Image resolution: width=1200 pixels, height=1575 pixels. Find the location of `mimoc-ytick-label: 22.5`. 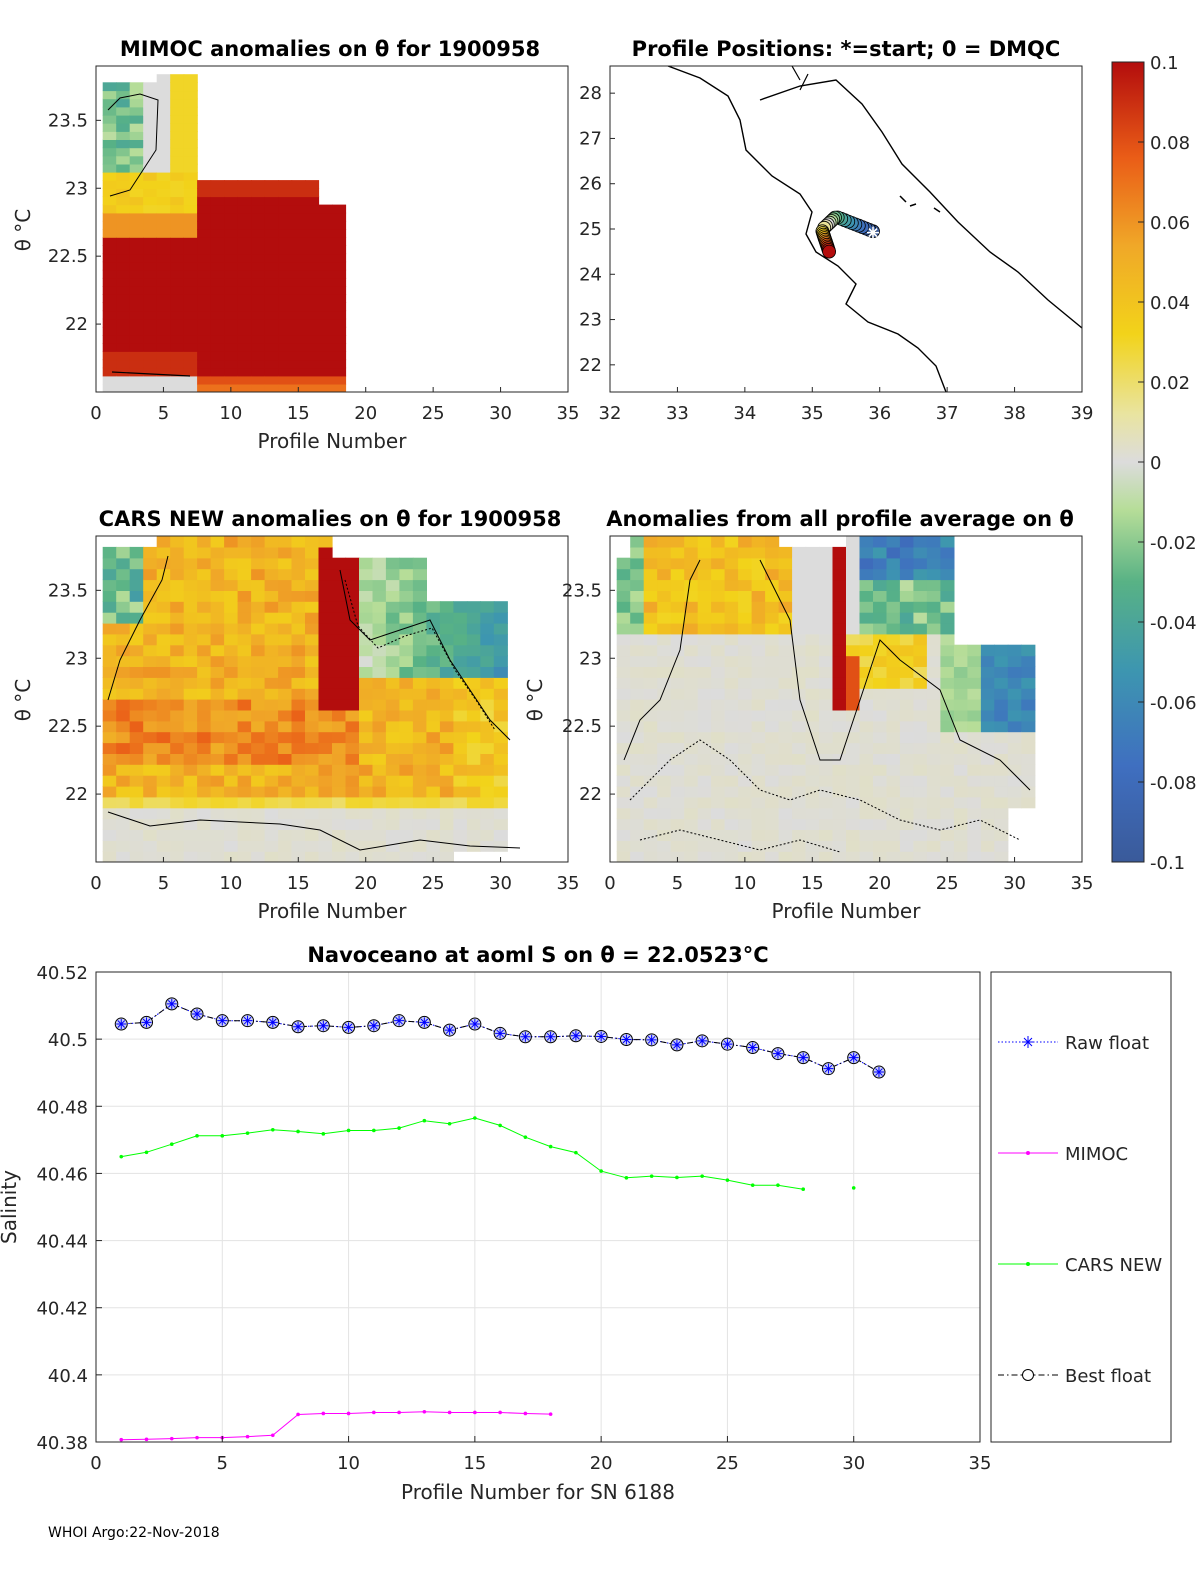

mimoc-ytick-label: 22.5 is located at coordinates (68, 256).